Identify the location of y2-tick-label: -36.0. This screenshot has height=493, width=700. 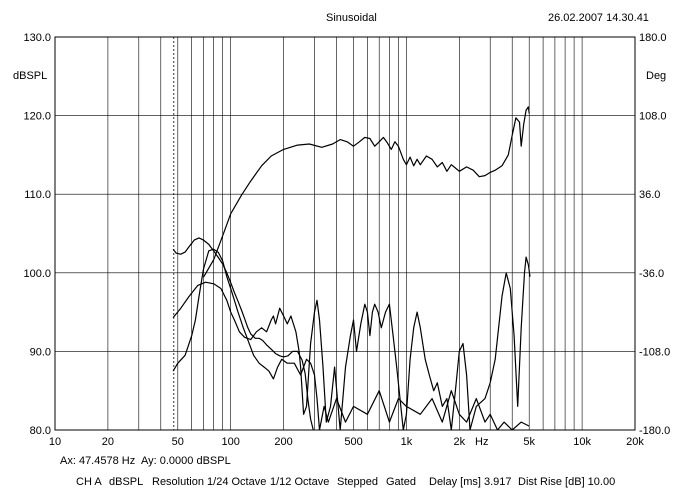
(651, 274).